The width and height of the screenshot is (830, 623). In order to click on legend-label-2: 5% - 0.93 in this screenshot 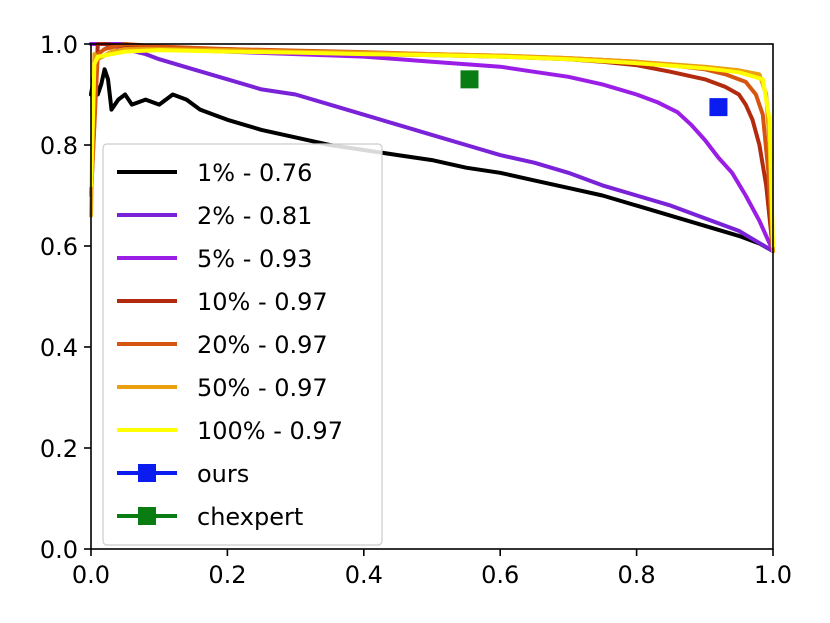, I will do `click(254, 259)`.